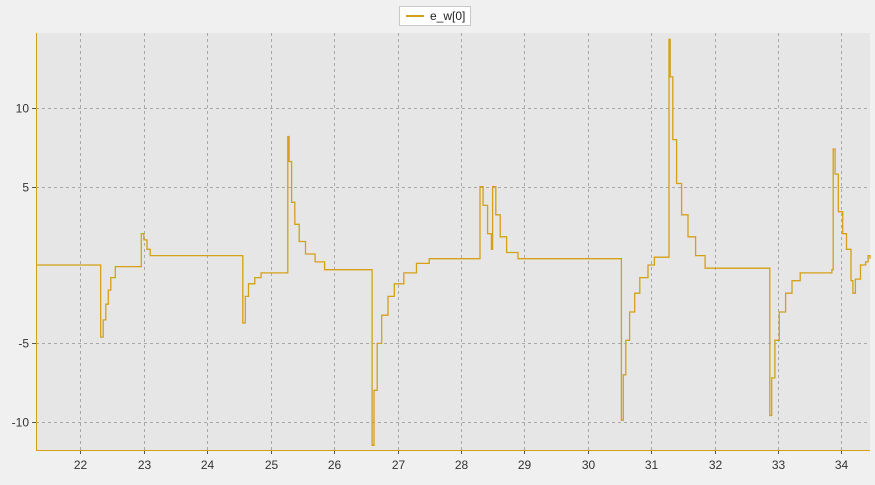  I want to click on x-tick-label: 31, so click(652, 465).